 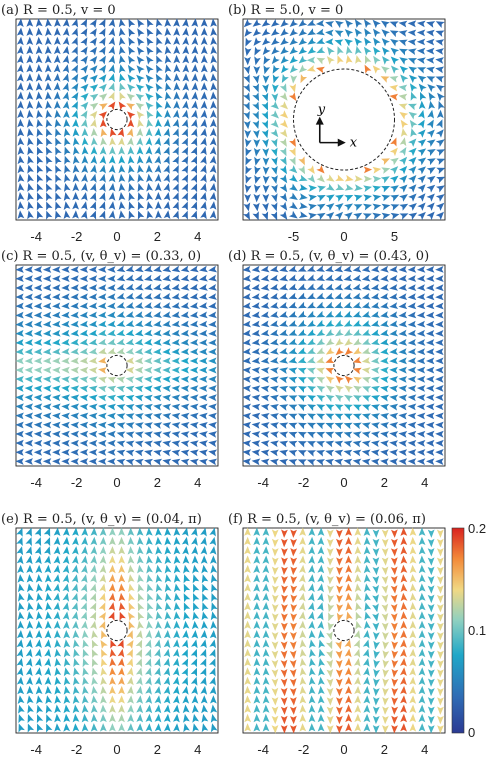 I want to click on x-tick-label: 2, so click(x=384, y=482).